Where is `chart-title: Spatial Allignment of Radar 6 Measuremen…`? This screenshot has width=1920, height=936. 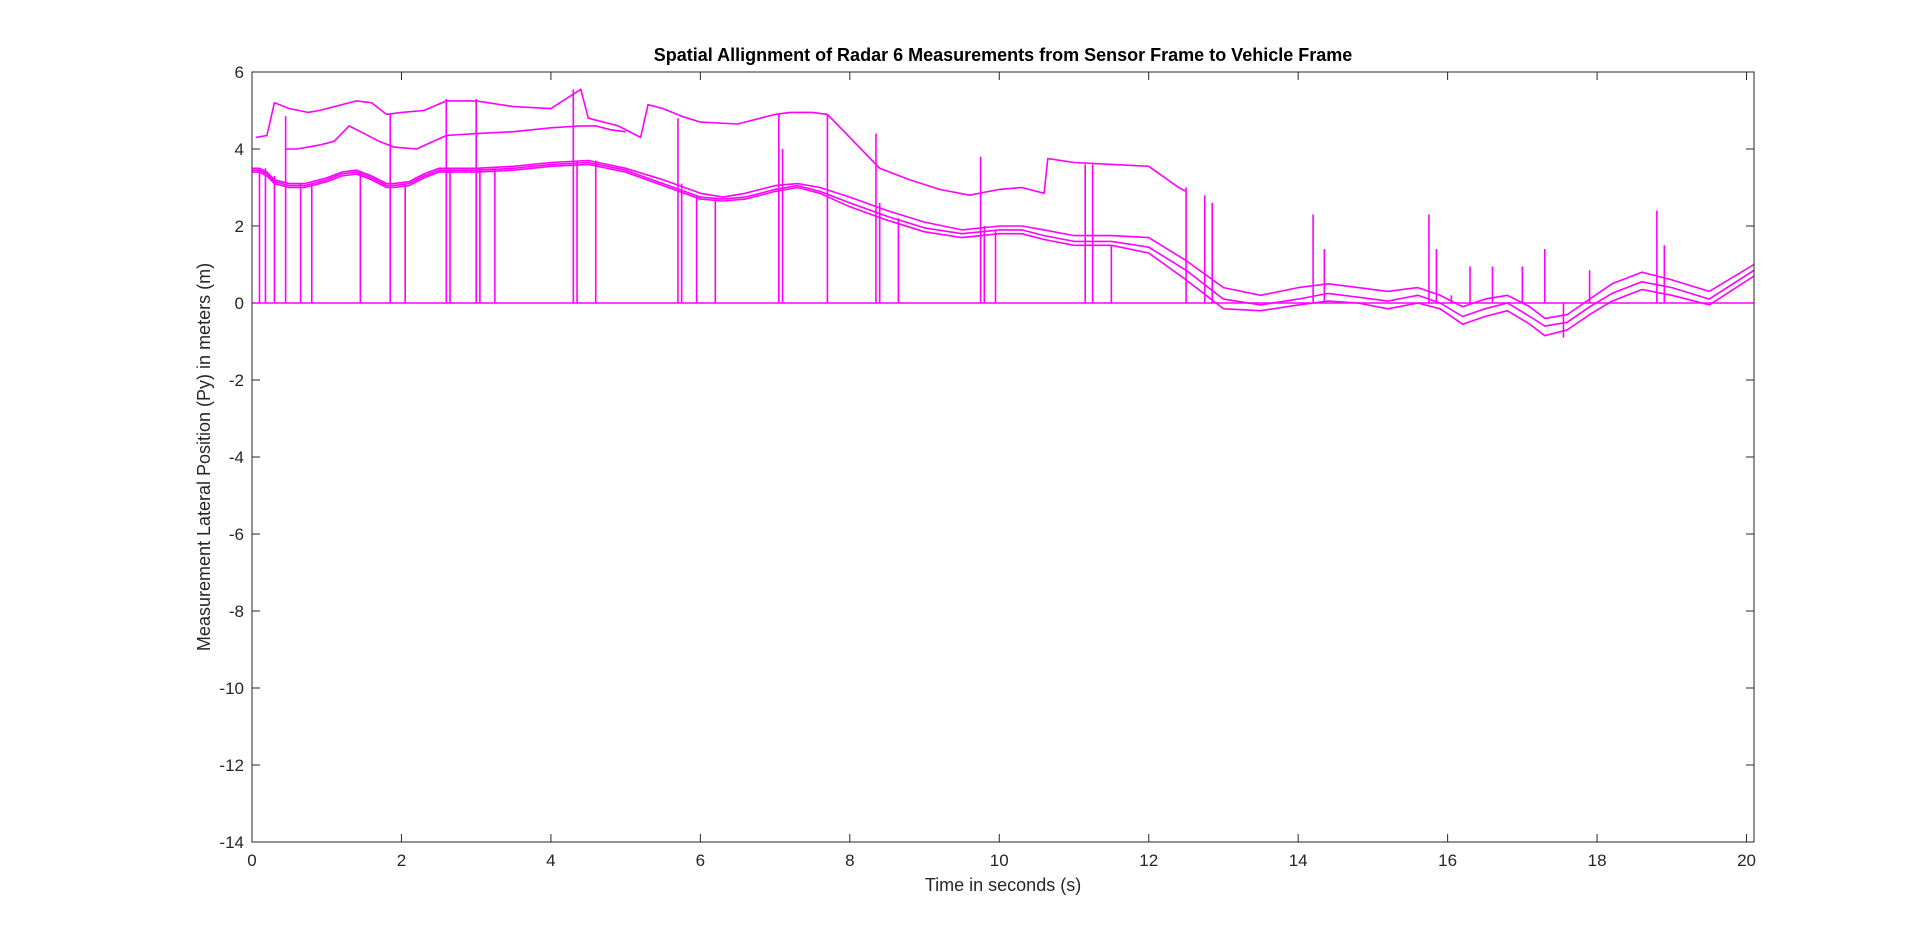
chart-title: Spatial Allignment of Radar 6 Measuremen… is located at coordinates (1003, 55).